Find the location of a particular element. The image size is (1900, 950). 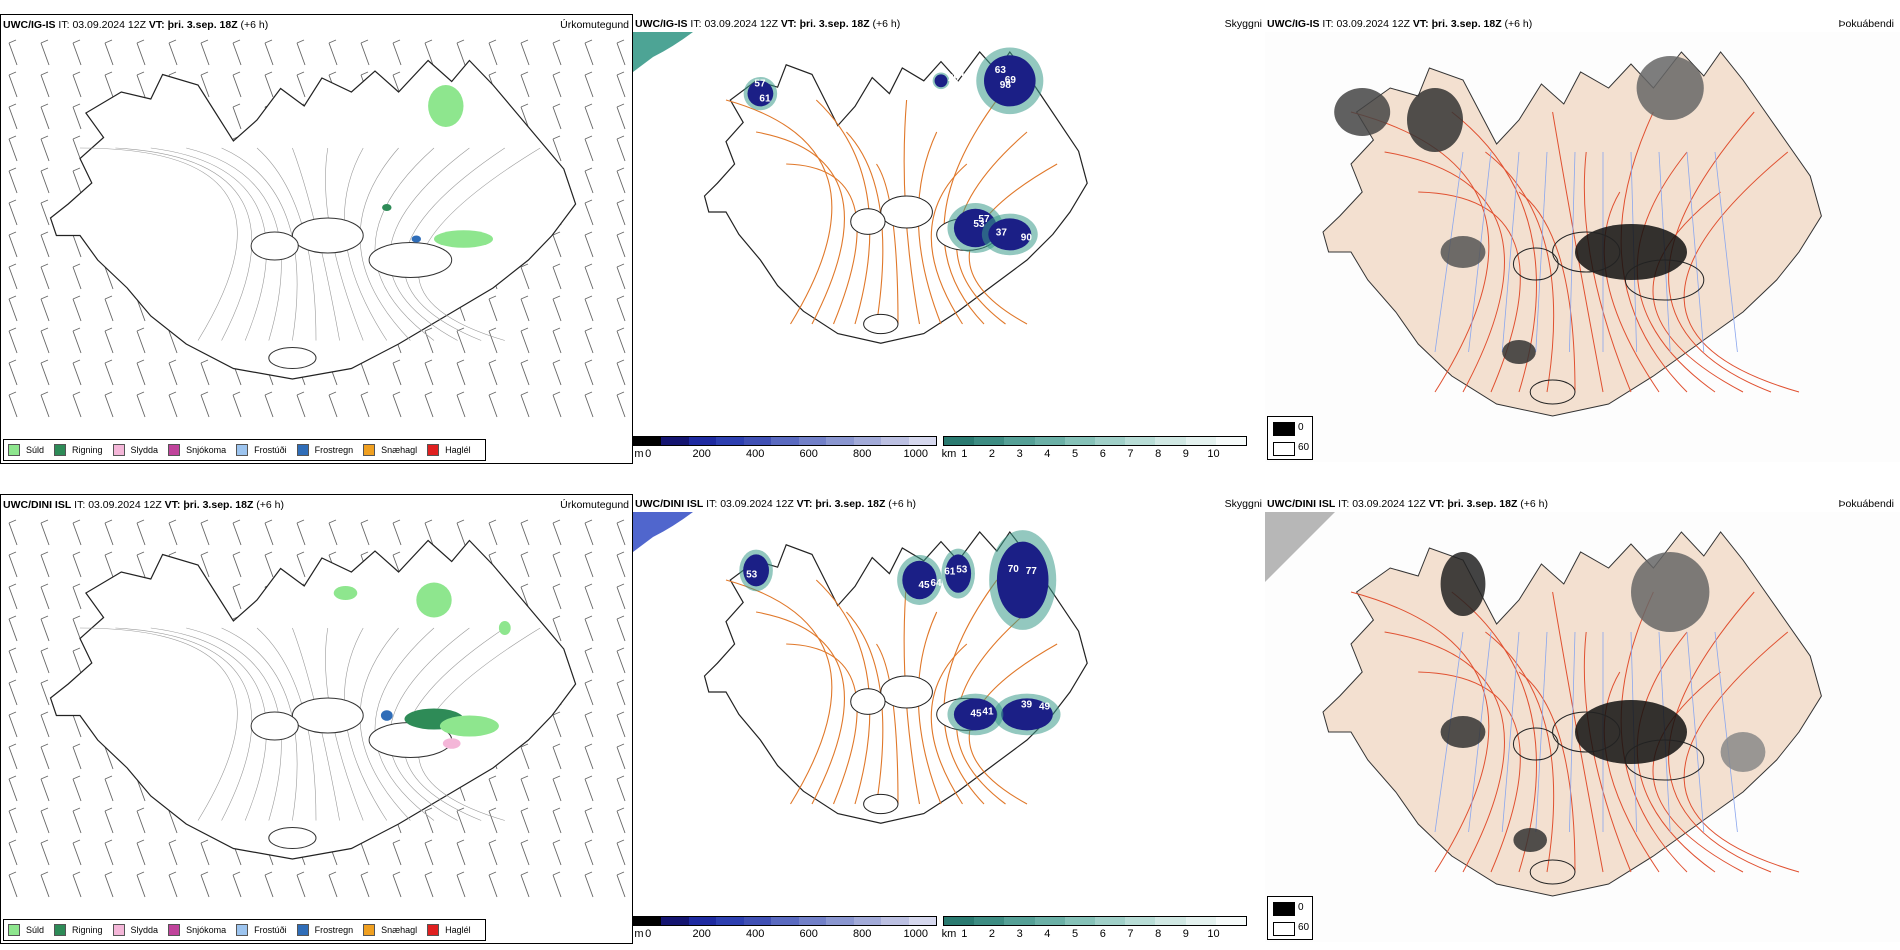

cloud-base-value: 29 is located at coordinates (954, 78).